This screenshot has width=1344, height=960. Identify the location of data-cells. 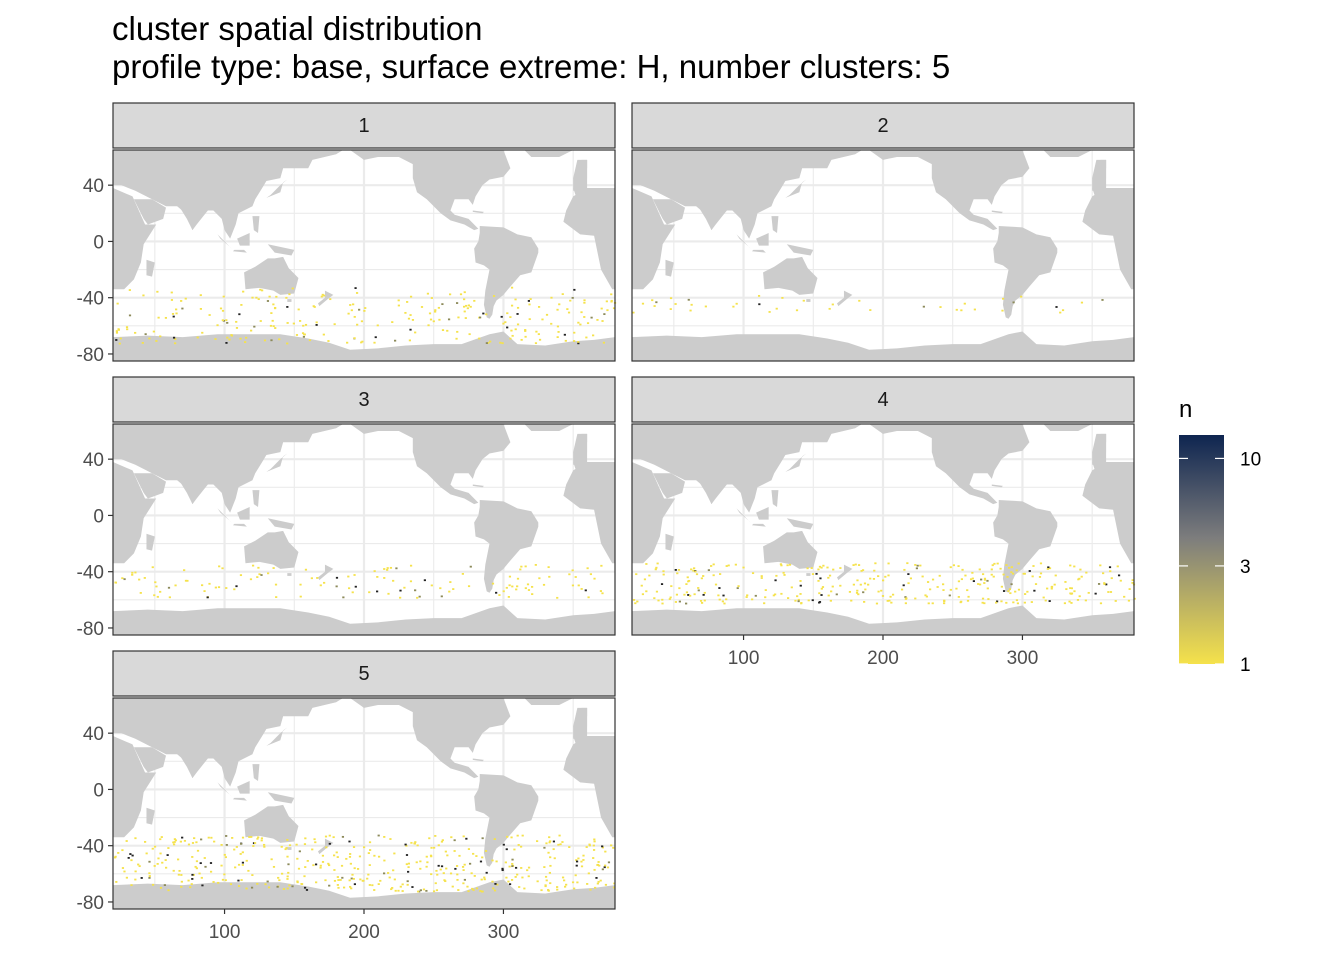
(364, 863).